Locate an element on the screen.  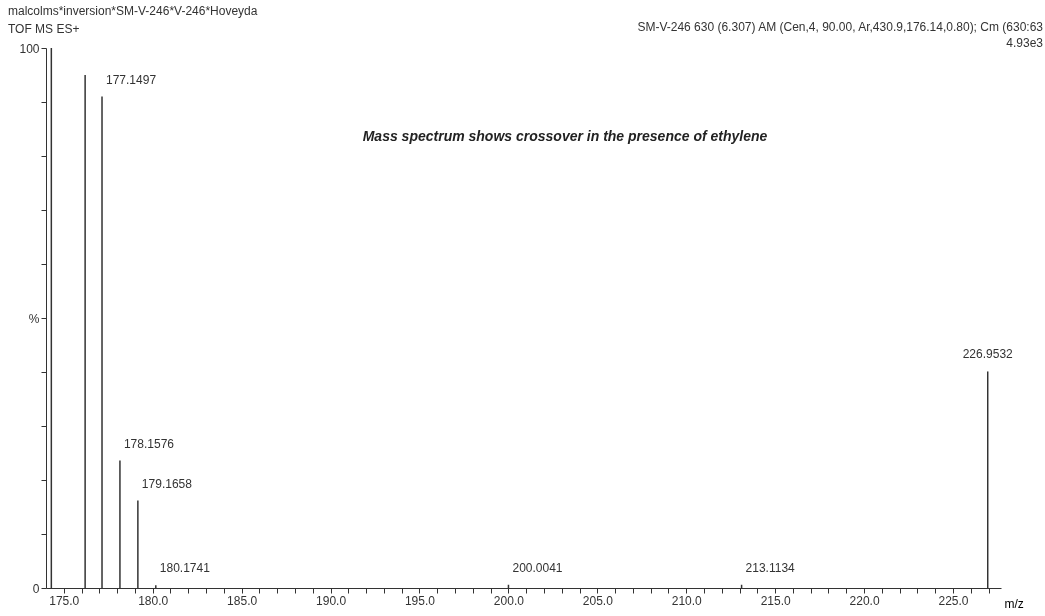
annotation: 178.1576 is located at coordinates (149, 443).